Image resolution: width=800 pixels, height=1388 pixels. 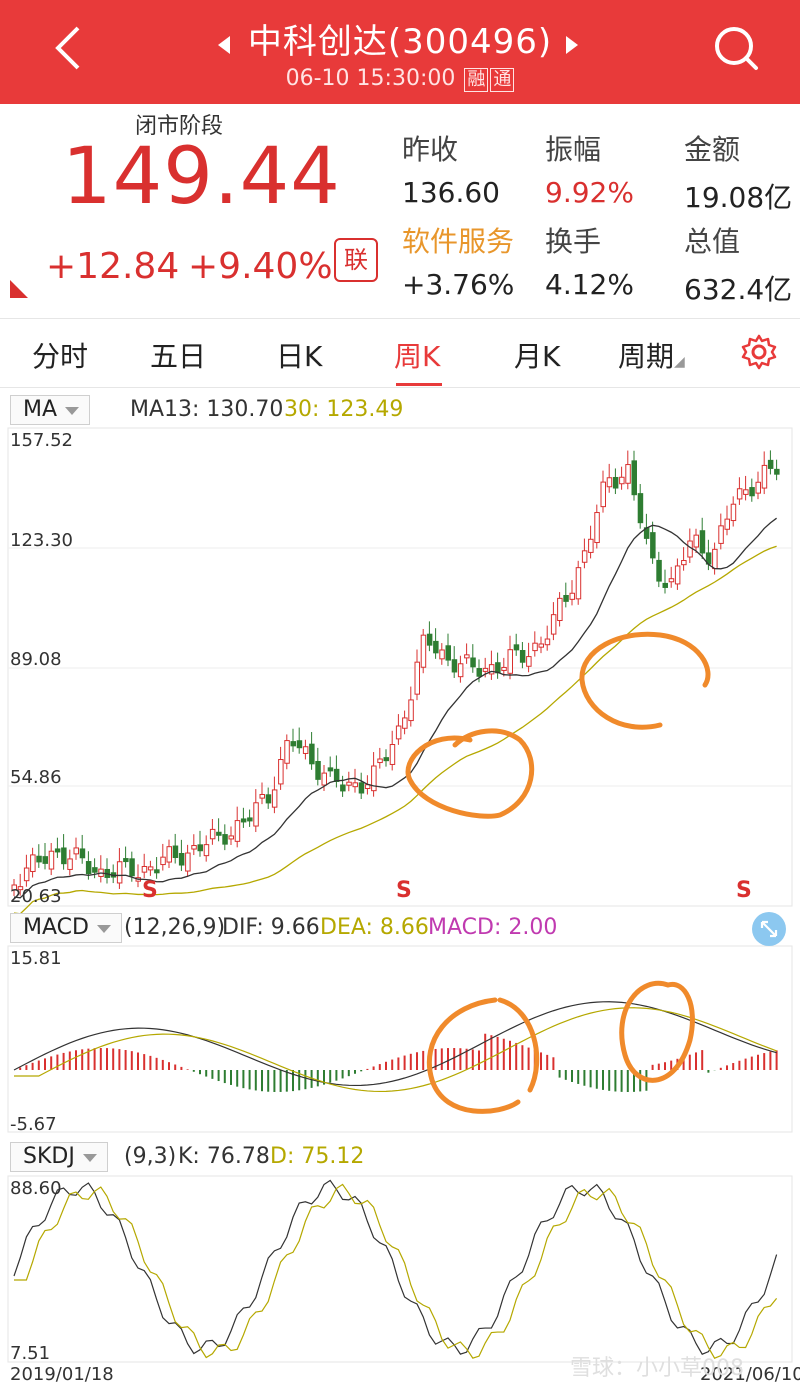 What do you see at coordinates (537, 356) in the screenshot?
I see `tab-monthly-k: 月K` at bounding box center [537, 356].